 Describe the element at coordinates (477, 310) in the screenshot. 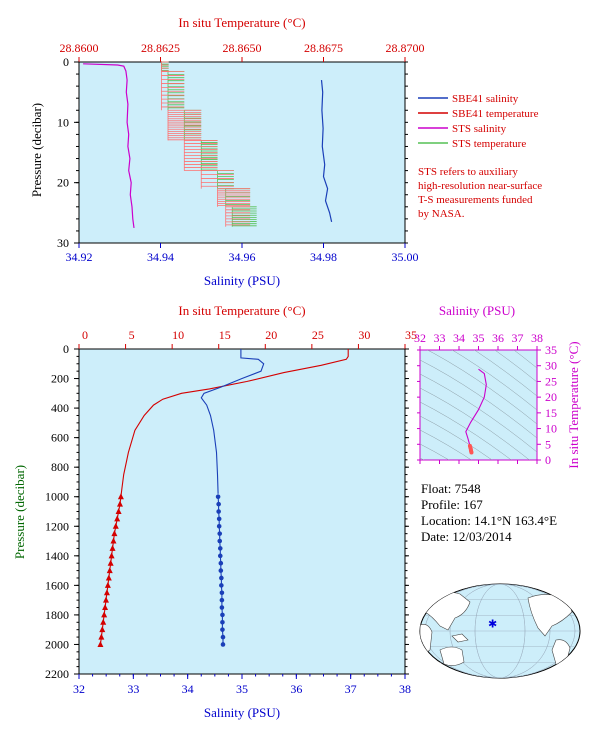

I see `chart-3-x-axis-title: Salinity (PSU)` at that location.